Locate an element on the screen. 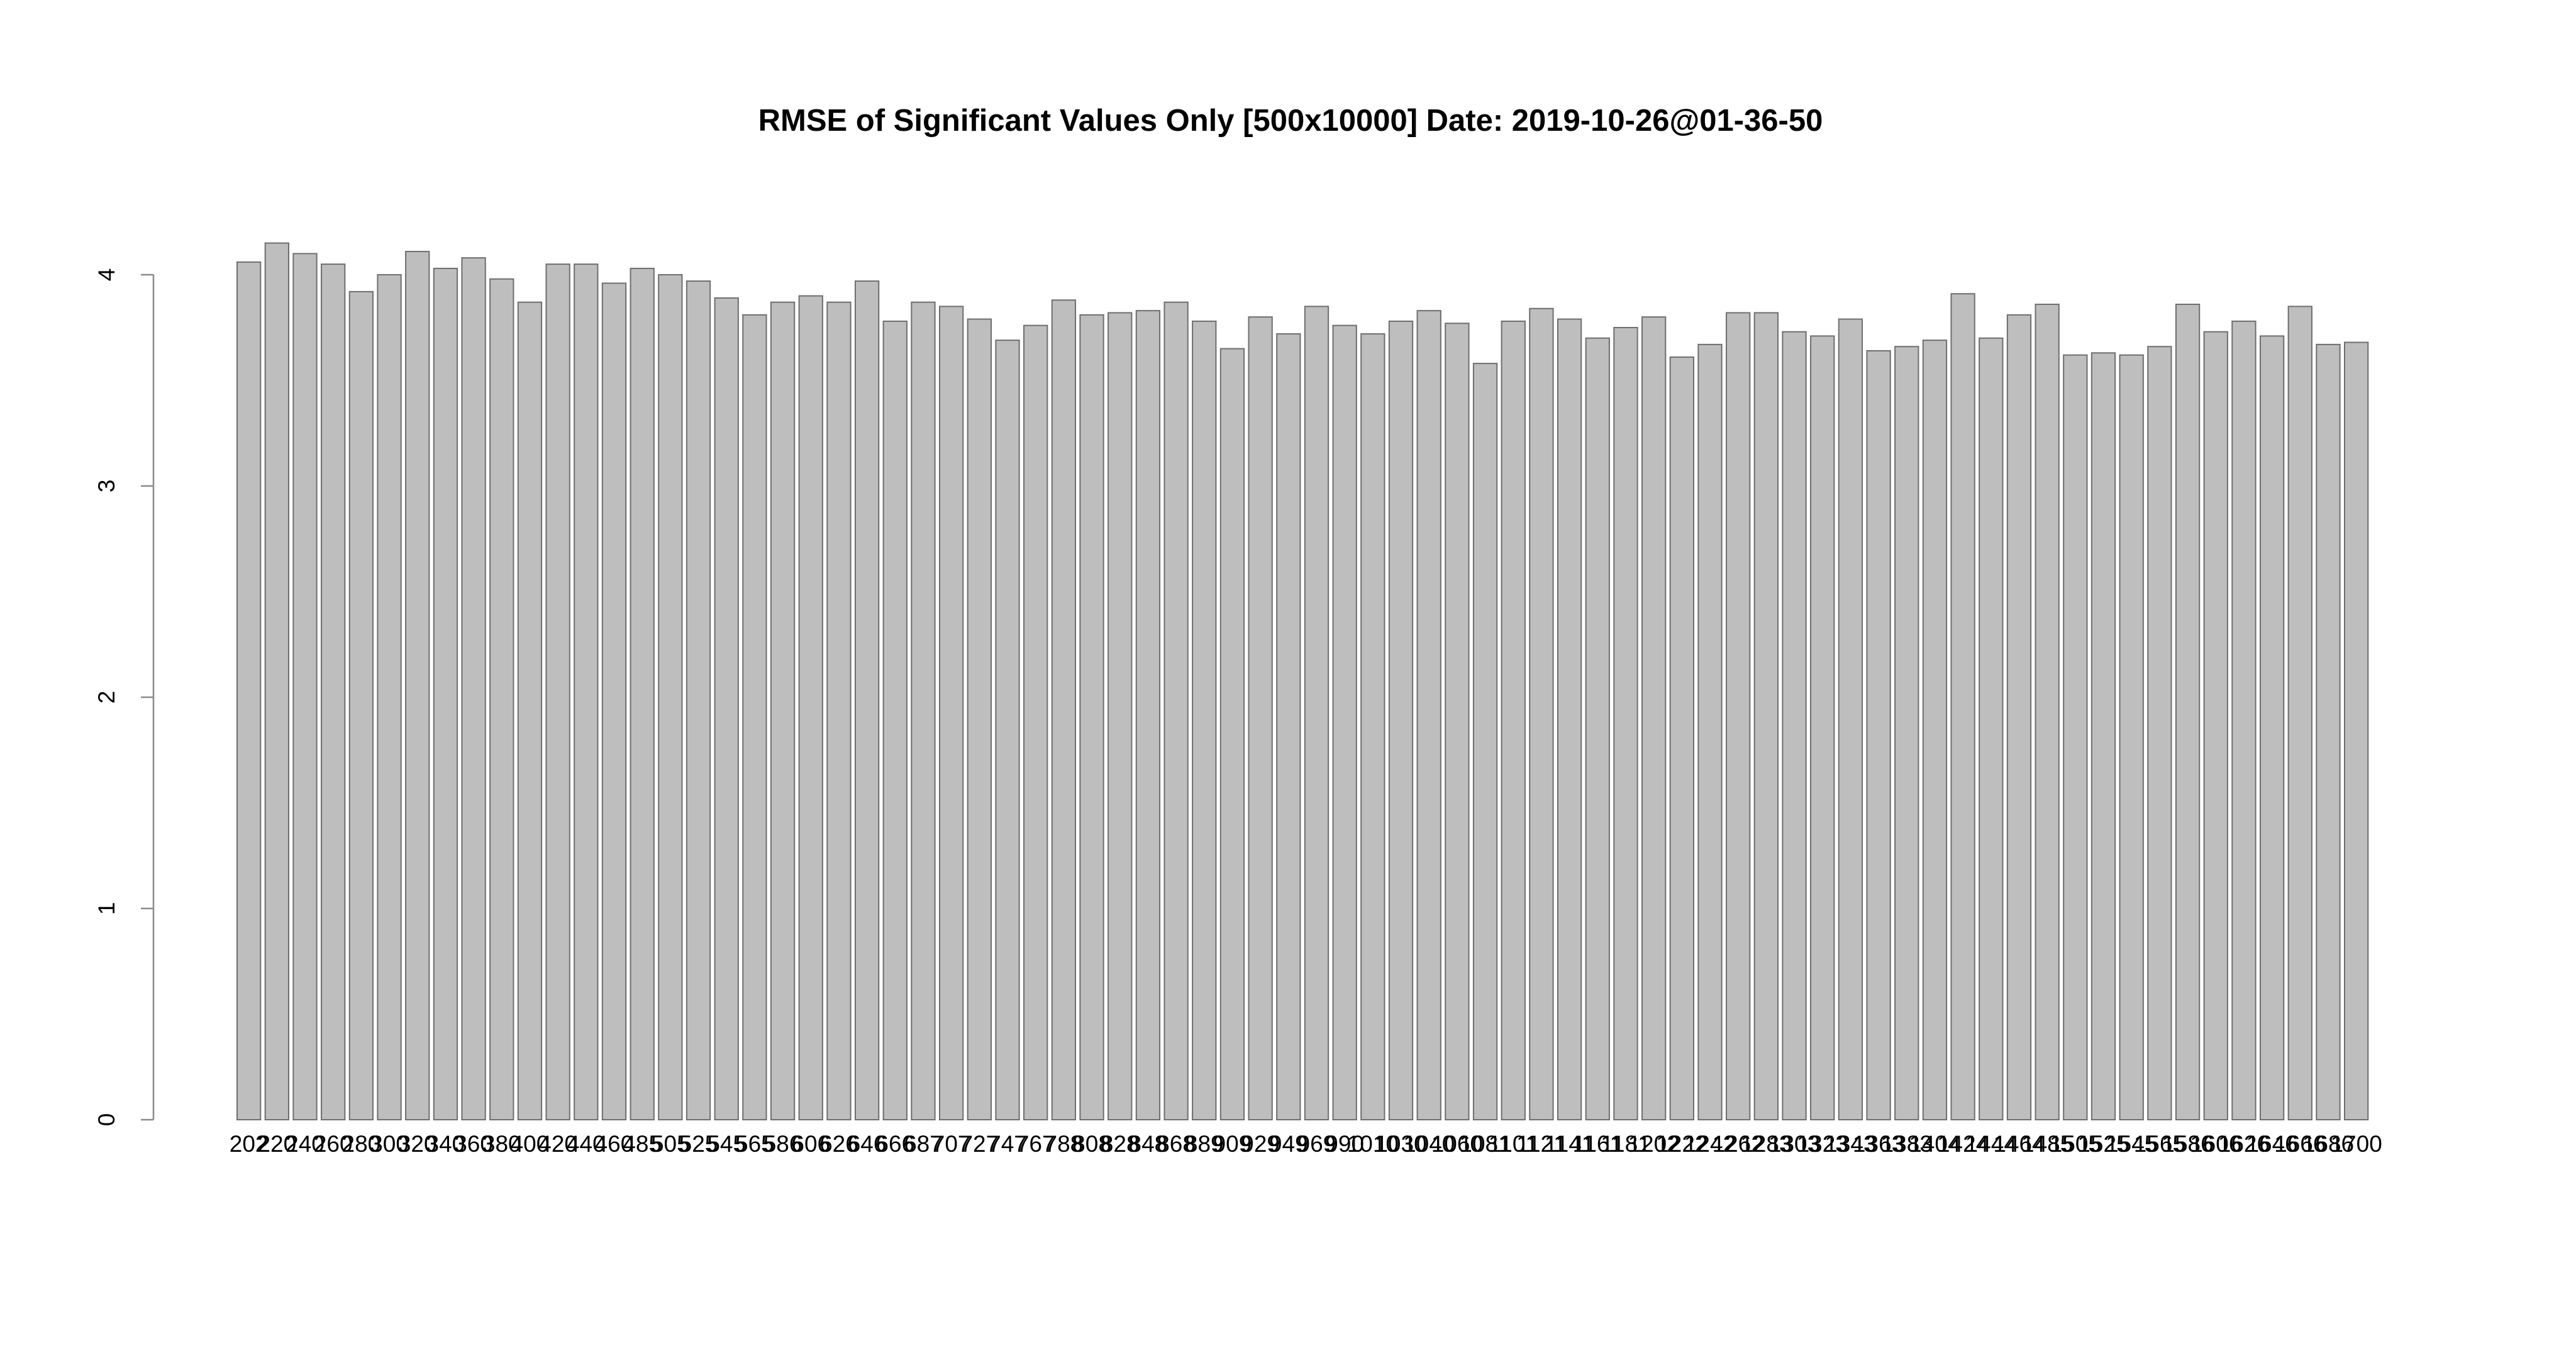 The width and height of the screenshot is (2576, 1358). x-tick-label: 1010 is located at coordinates (1373, 1144).